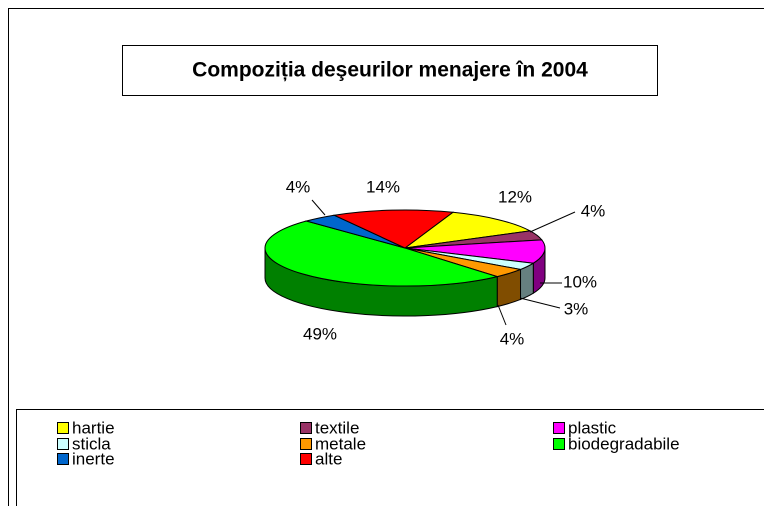 The image size is (764, 506). What do you see at coordinates (328, 458) in the screenshot?
I see `legend-label: alte` at bounding box center [328, 458].